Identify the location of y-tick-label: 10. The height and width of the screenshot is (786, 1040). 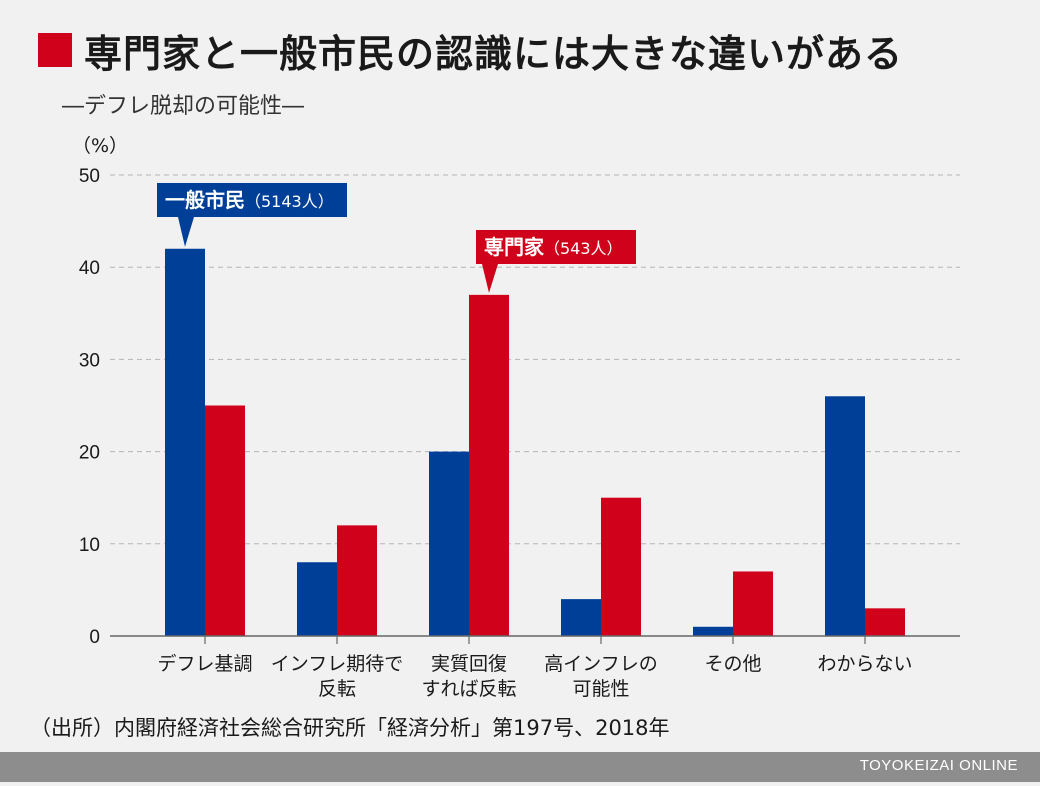
(89, 545).